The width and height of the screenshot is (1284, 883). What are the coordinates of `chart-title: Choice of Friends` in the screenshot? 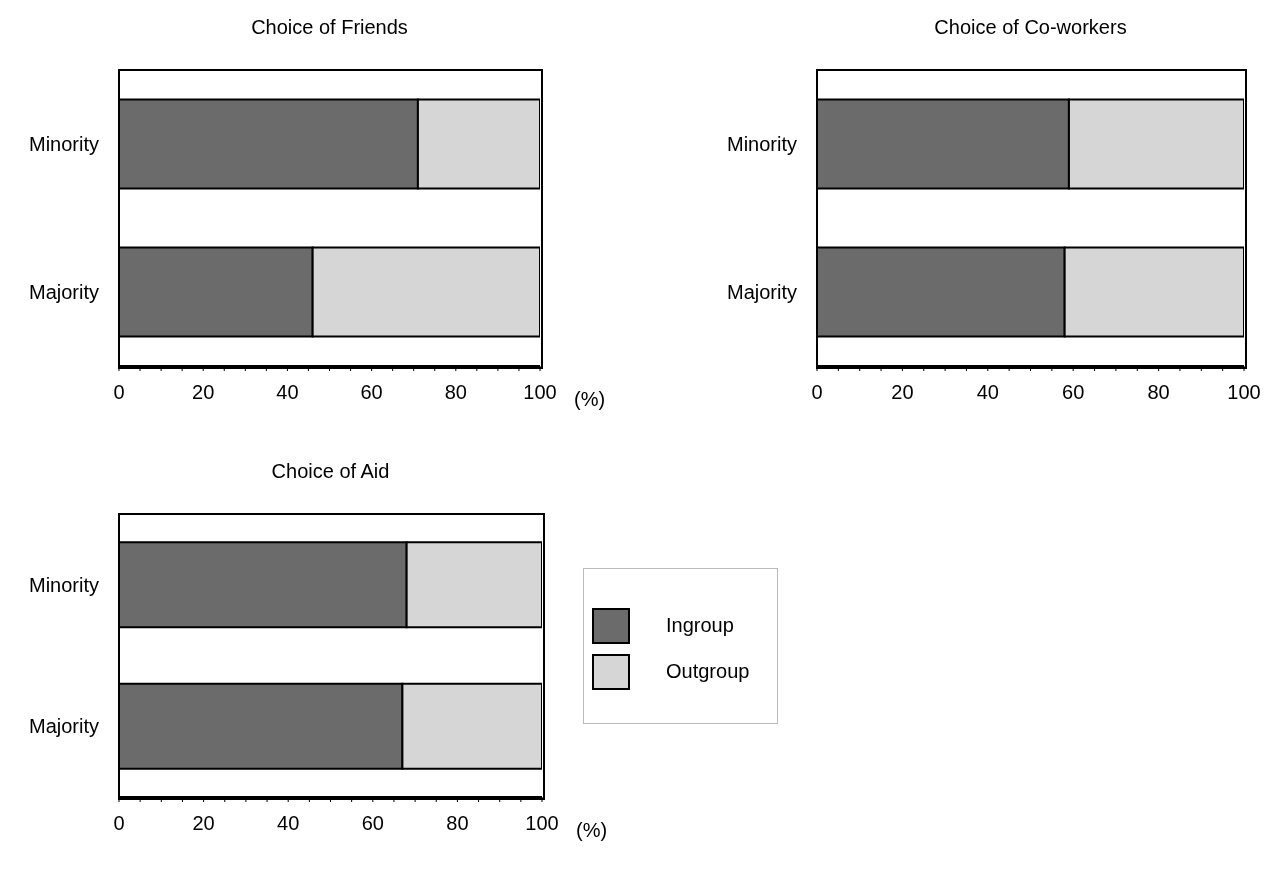 It's located at (329, 27).